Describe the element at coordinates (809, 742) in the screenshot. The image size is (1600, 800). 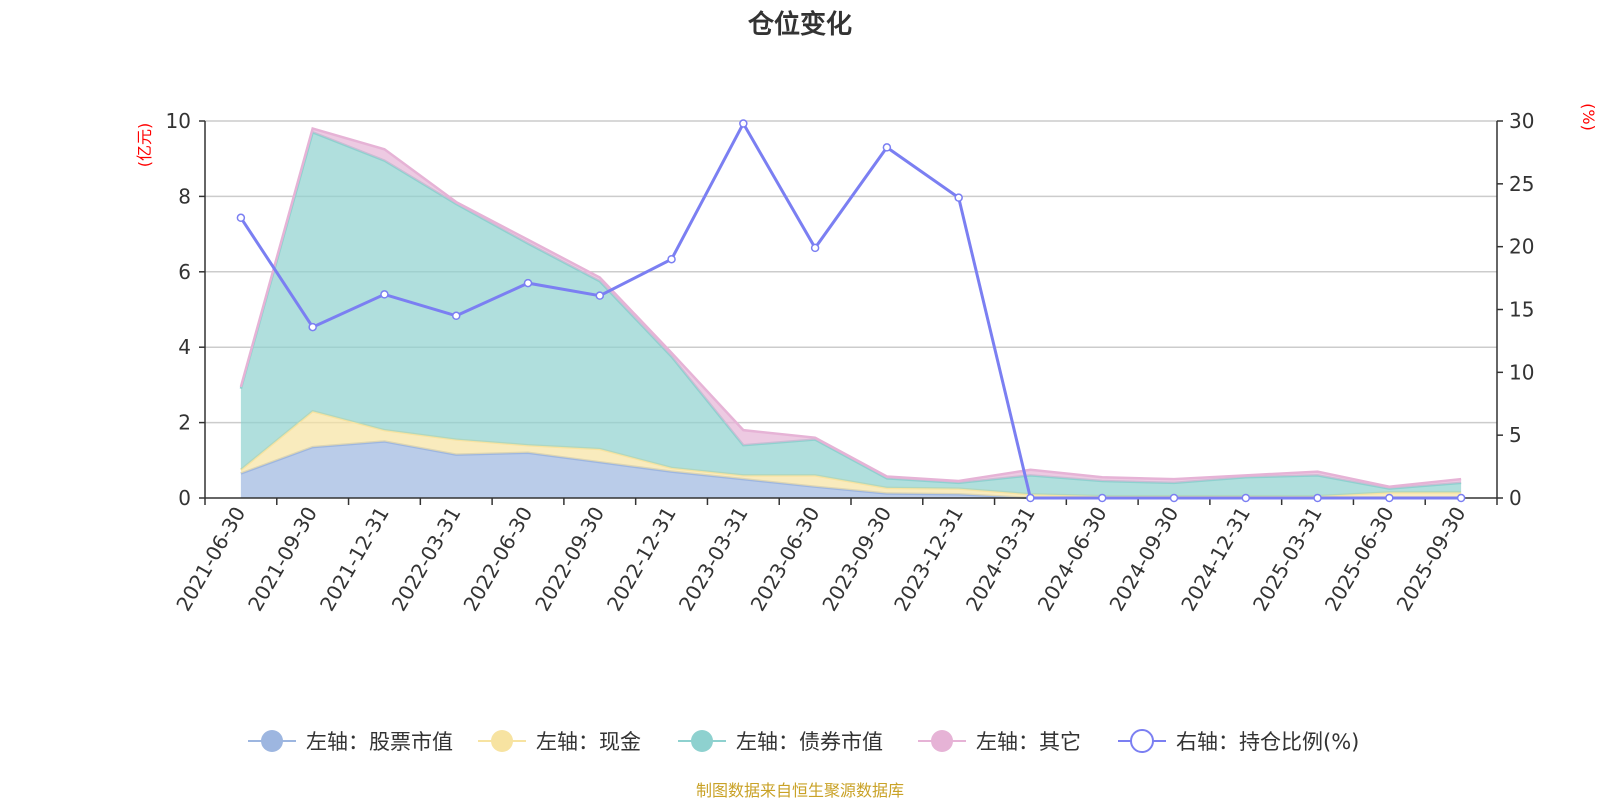
I see `legend-label: 左轴：债券市值` at that location.